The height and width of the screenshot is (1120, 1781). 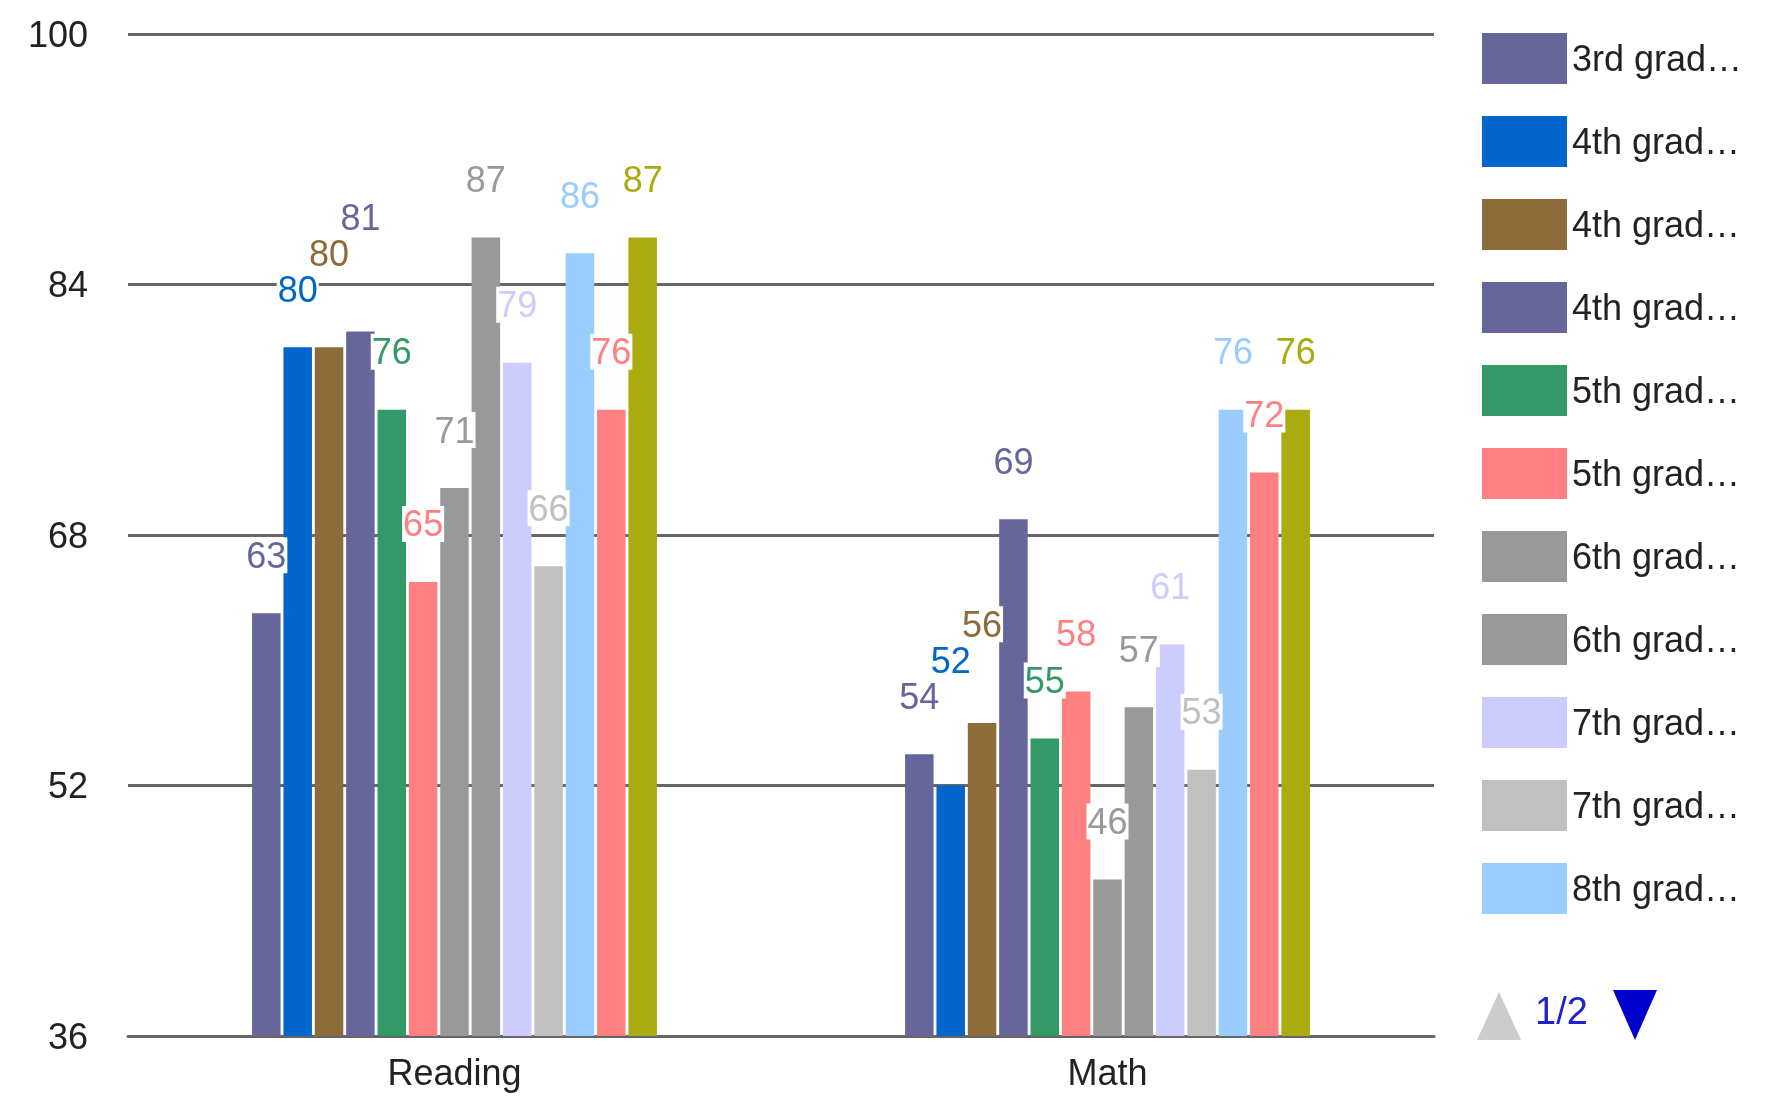 I want to click on data-label: 69, so click(x=1013, y=461).